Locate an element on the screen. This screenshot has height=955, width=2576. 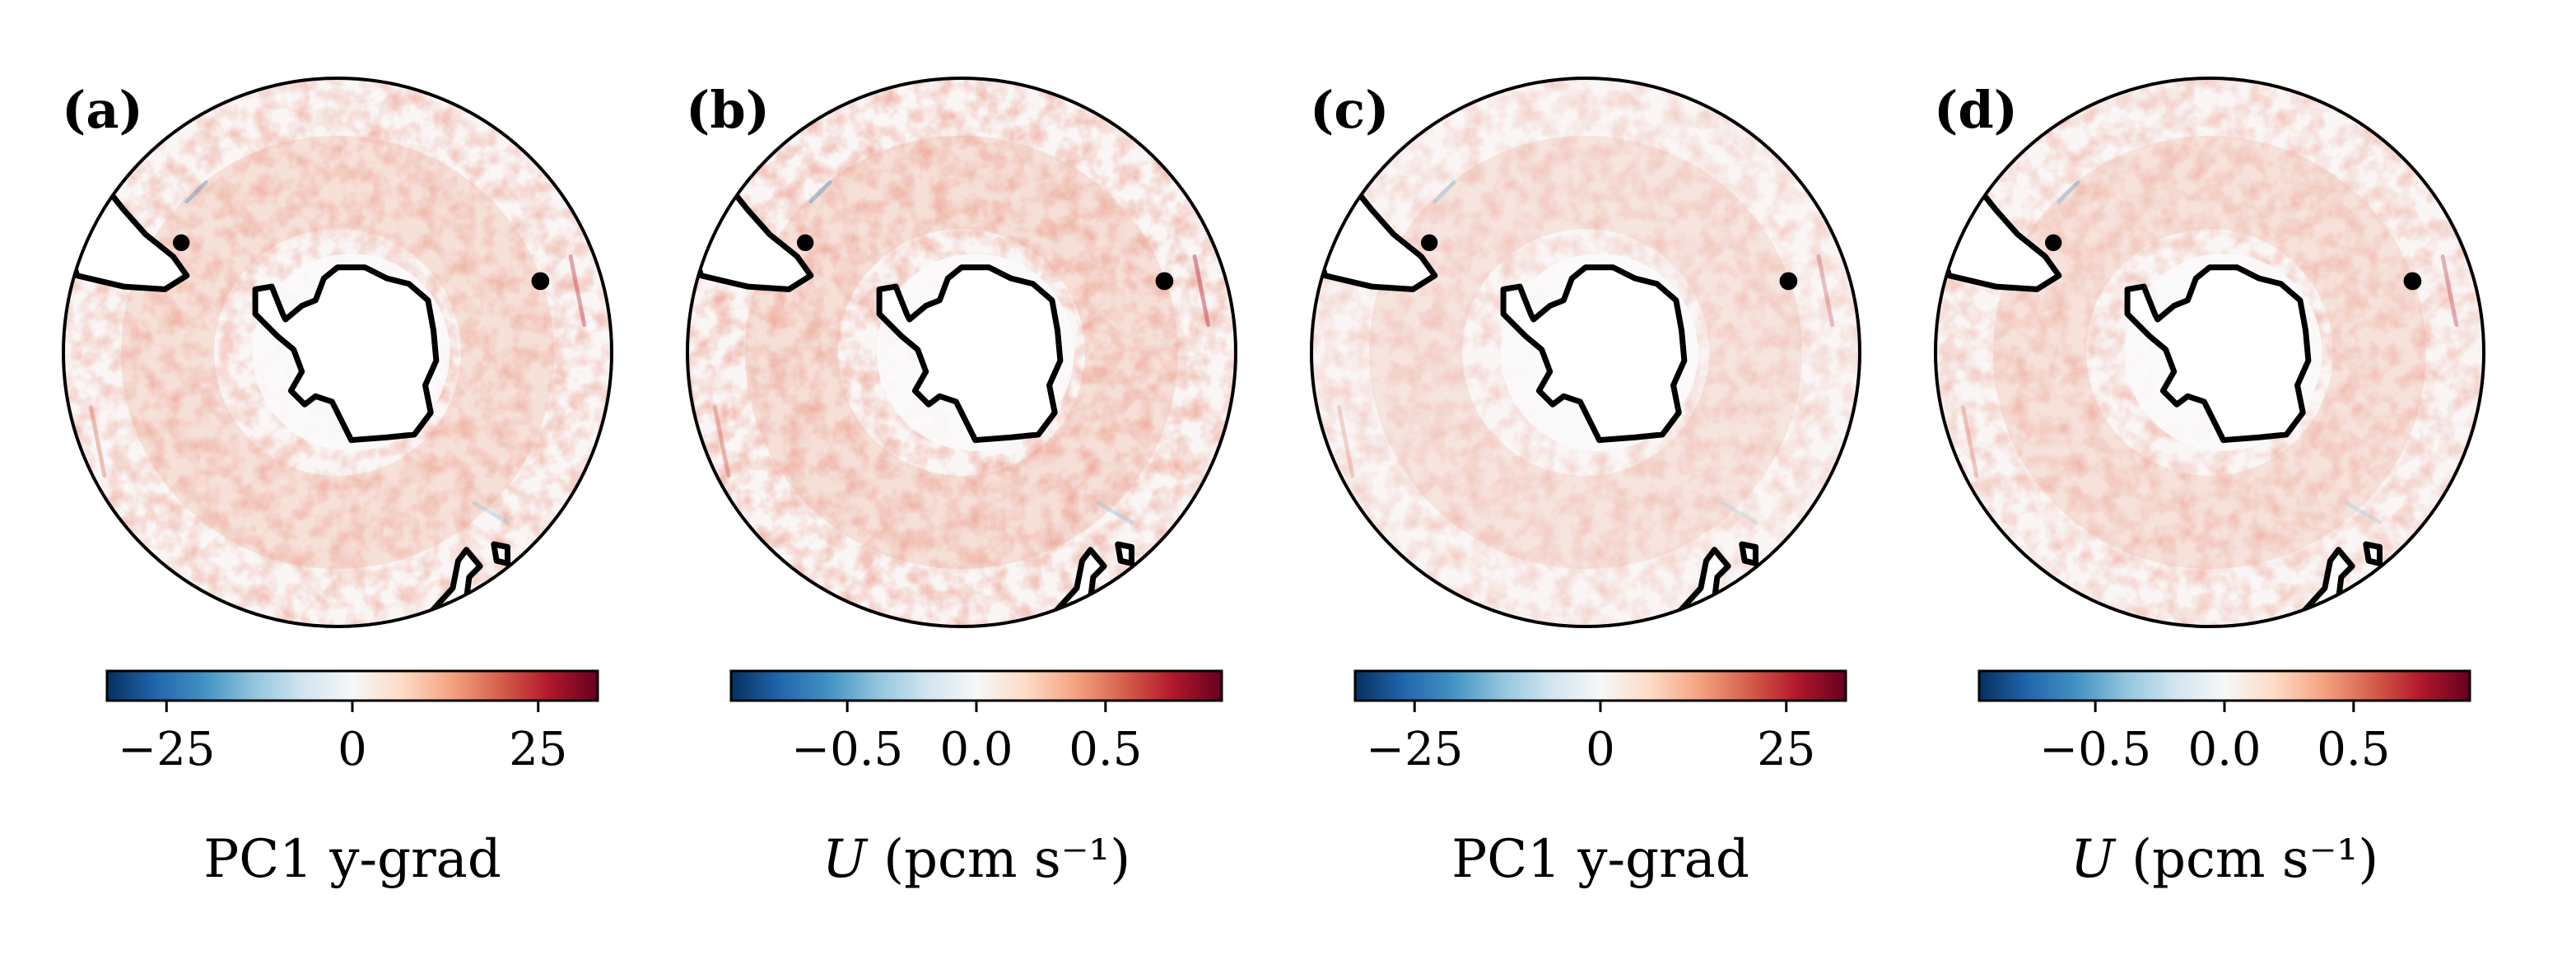
panel-label: (a) is located at coordinates (102, 110).